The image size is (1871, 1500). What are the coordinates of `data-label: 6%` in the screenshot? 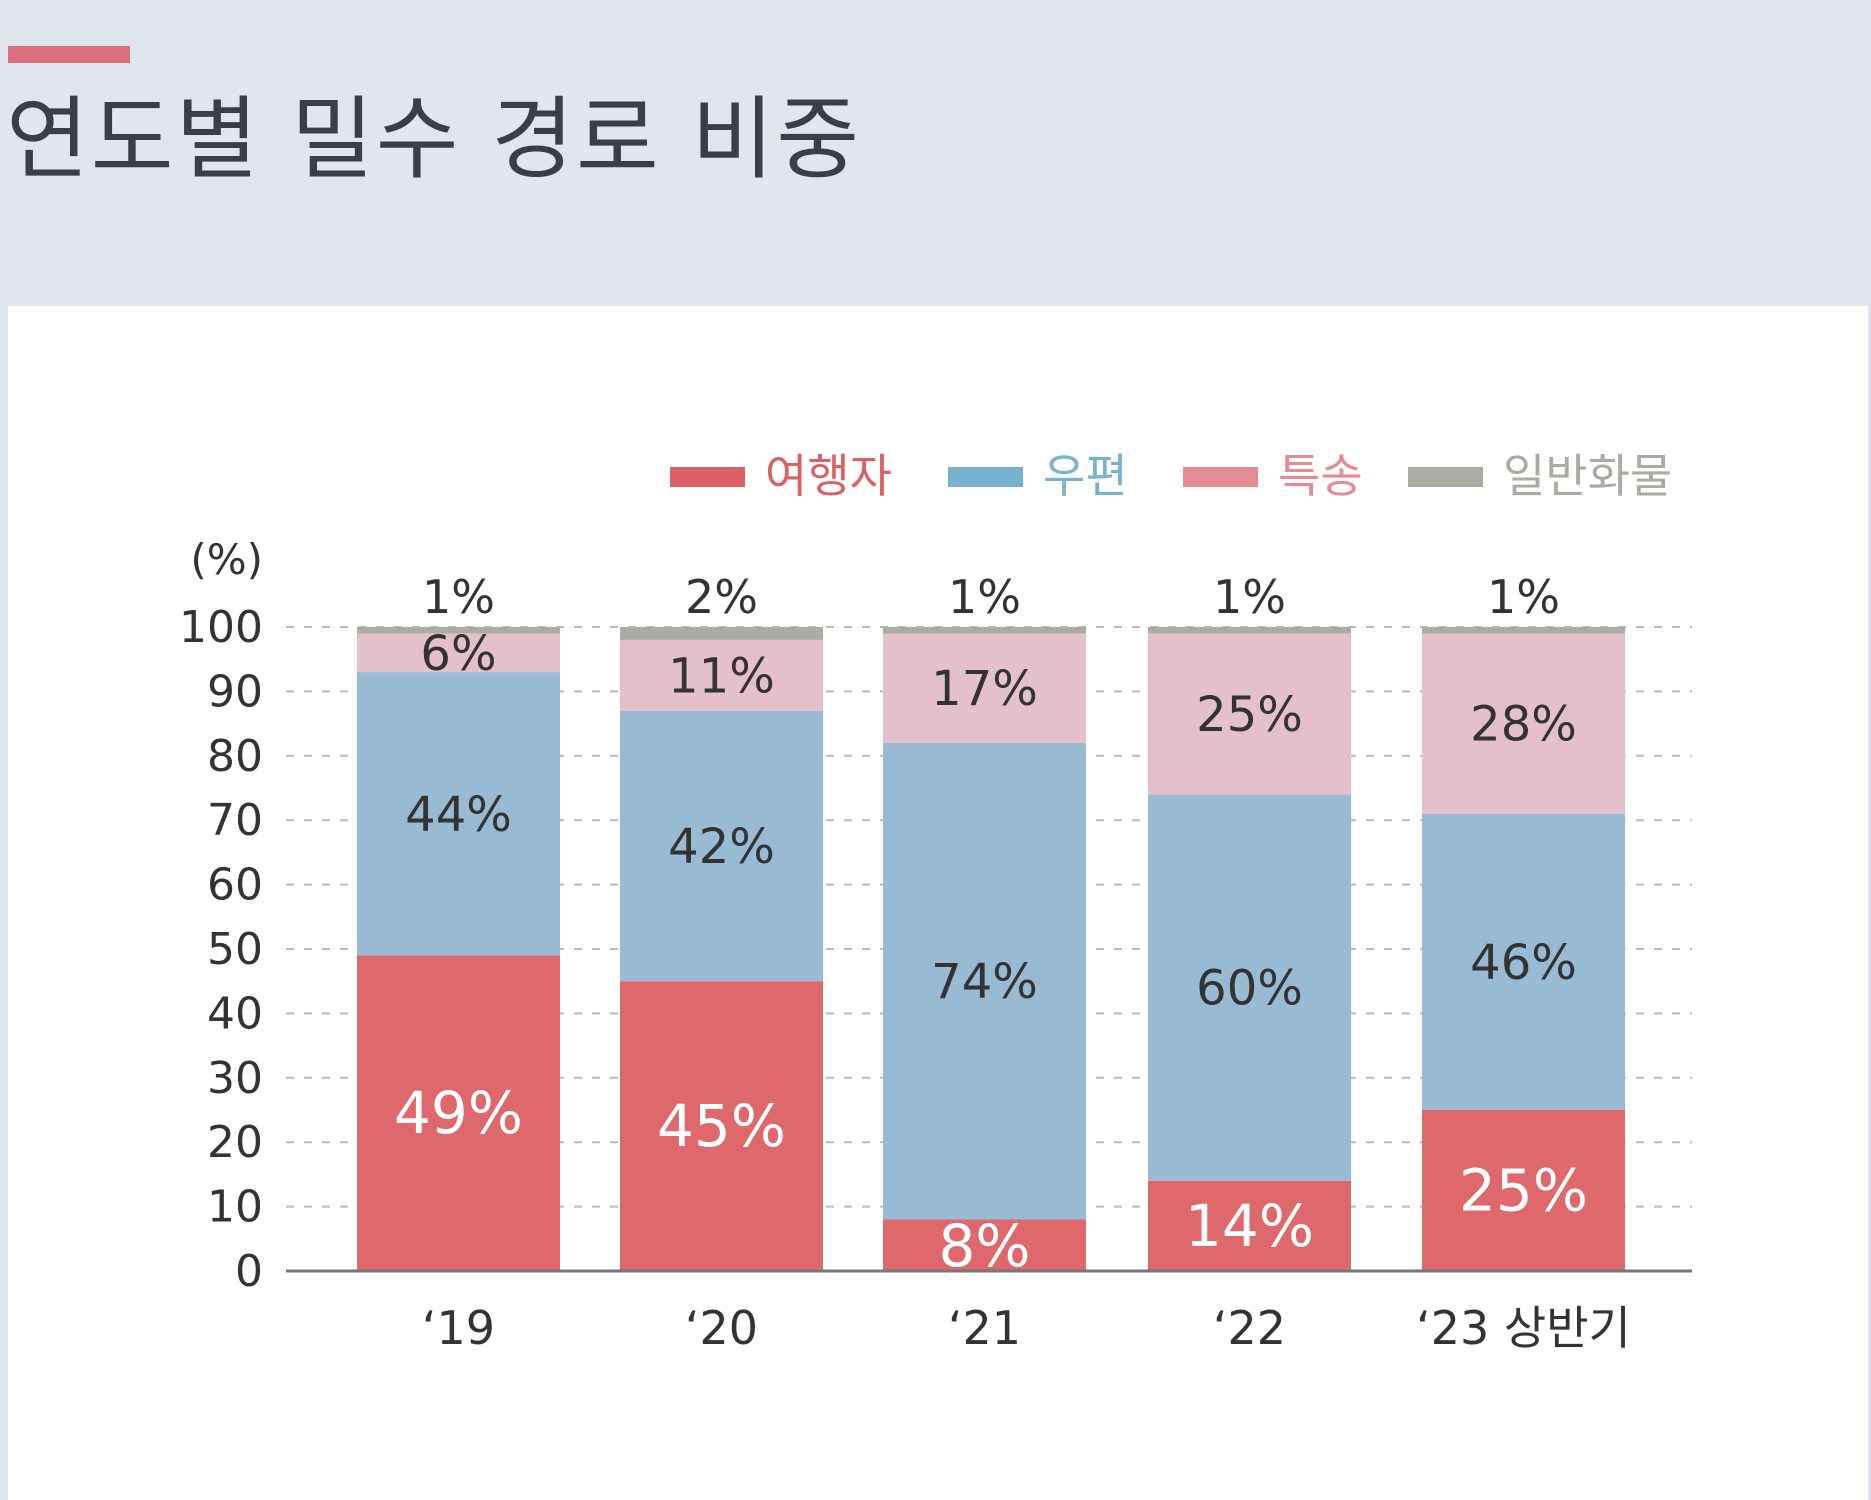 It's located at (458, 654).